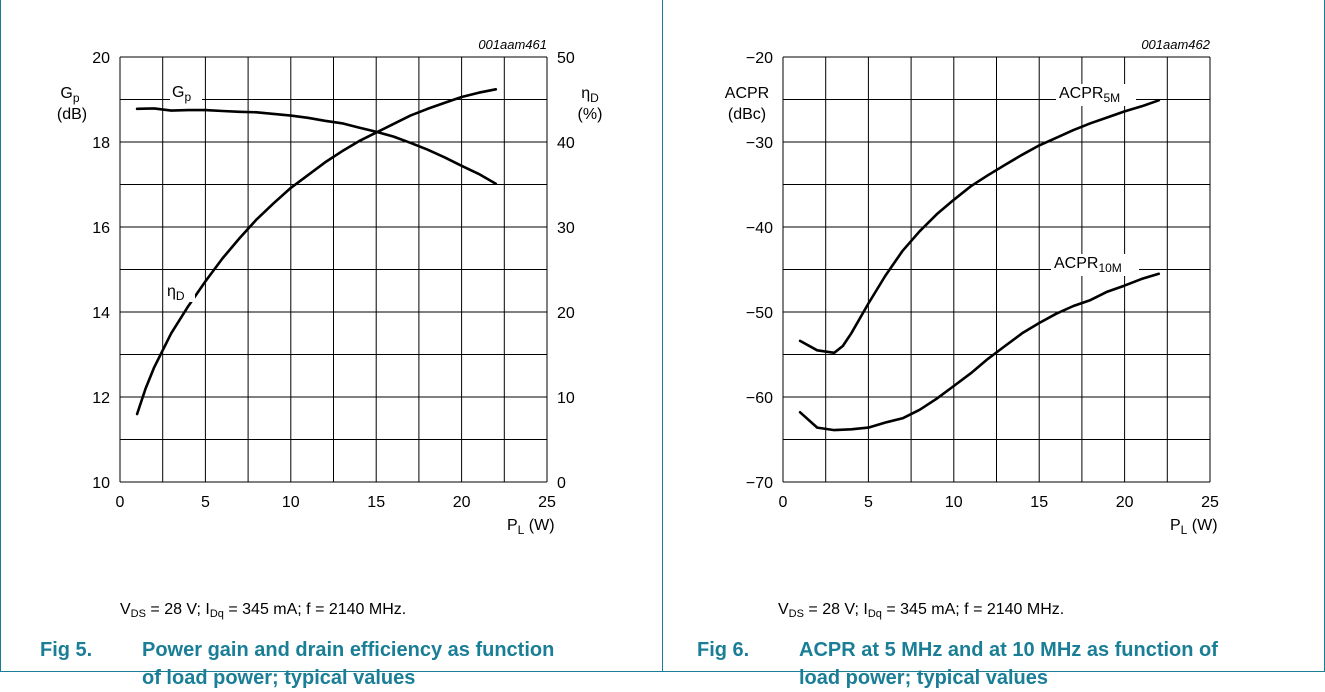 The width and height of the screenshot is (1325, 692). What do you see at coordinates (662, 336) in the screenshot?
I see `column-divider` at bounding box center [662, 336].